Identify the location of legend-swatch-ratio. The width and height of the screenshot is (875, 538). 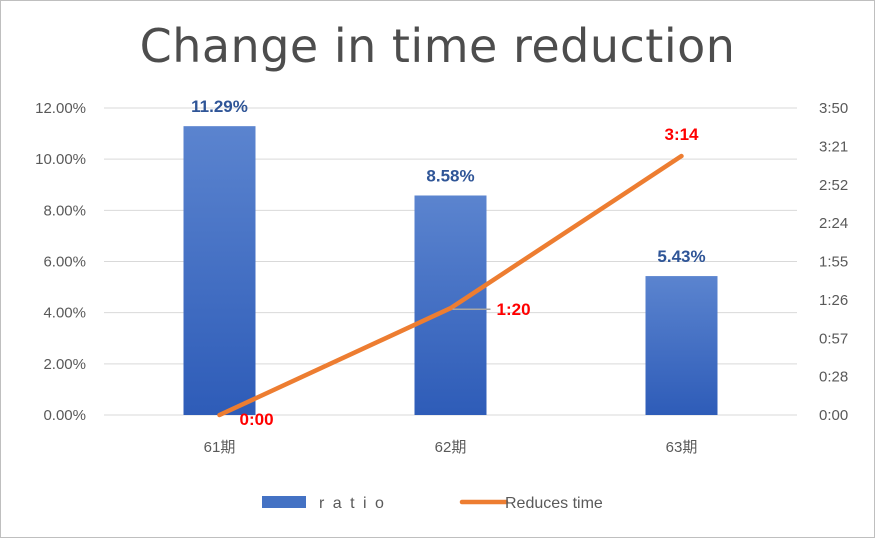
(284, 502).